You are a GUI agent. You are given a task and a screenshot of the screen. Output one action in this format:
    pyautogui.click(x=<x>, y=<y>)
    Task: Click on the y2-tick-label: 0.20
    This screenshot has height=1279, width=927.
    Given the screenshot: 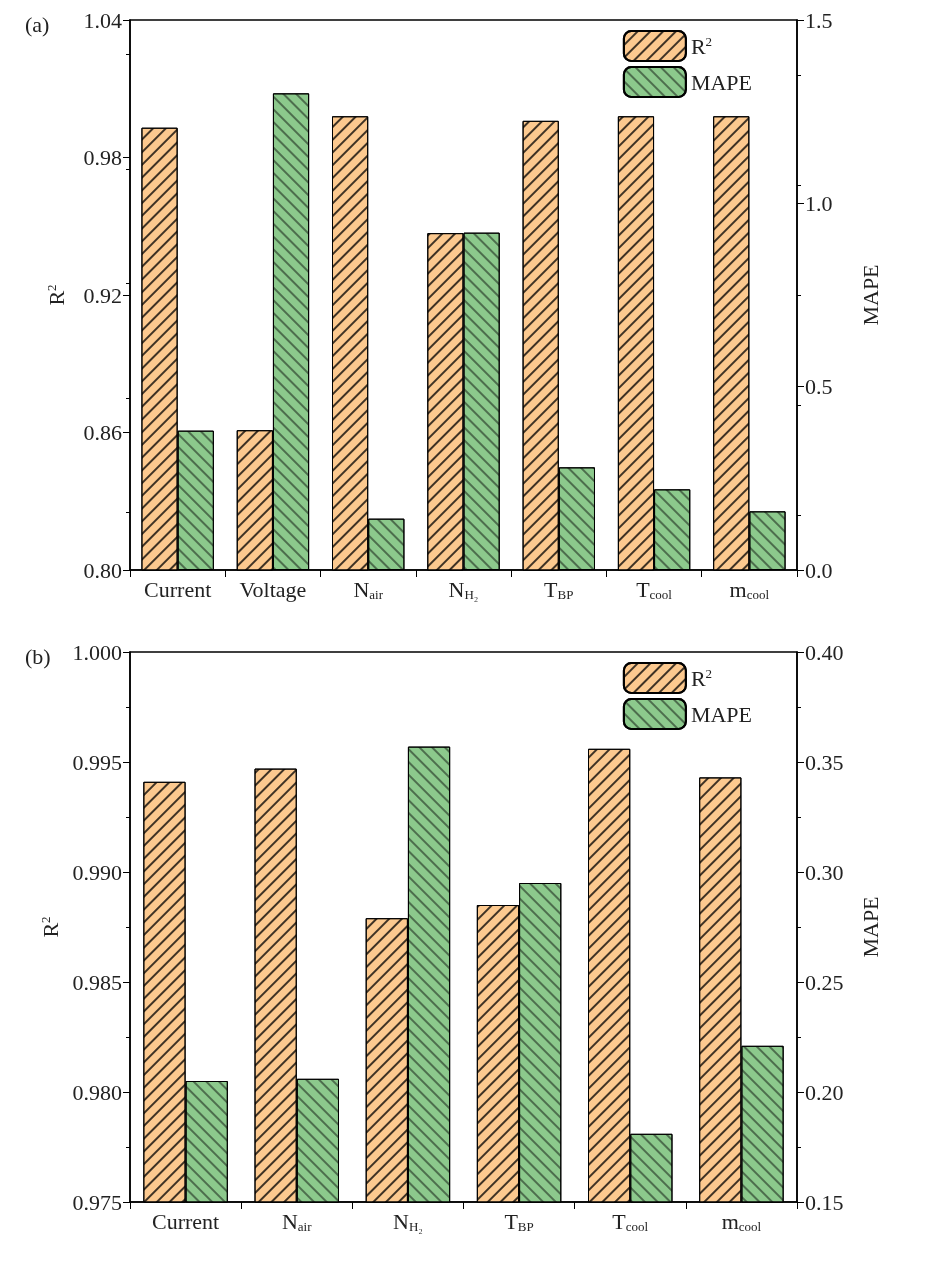 What is the action you would take?
    pyautogui.click(x=824, y=1092)
    